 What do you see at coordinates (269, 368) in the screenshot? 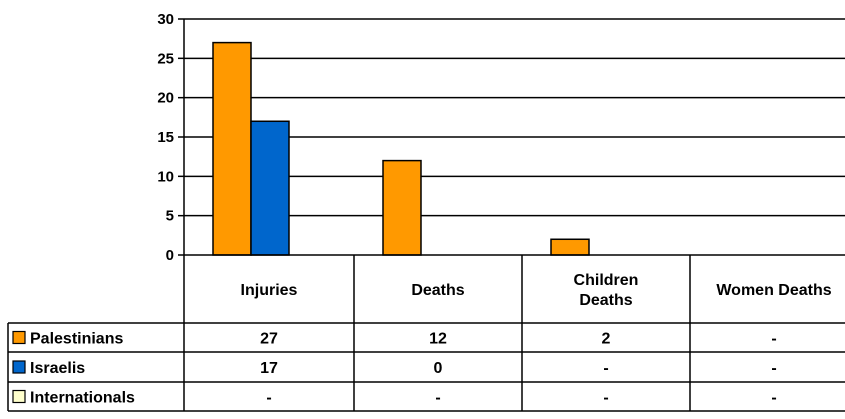
I see `table-cell: 17` at bounding box center [269, 368].